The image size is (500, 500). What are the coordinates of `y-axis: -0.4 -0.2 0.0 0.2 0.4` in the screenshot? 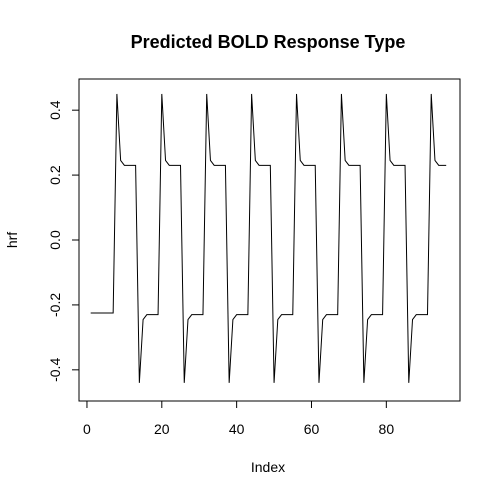 It's located at (63, 241).